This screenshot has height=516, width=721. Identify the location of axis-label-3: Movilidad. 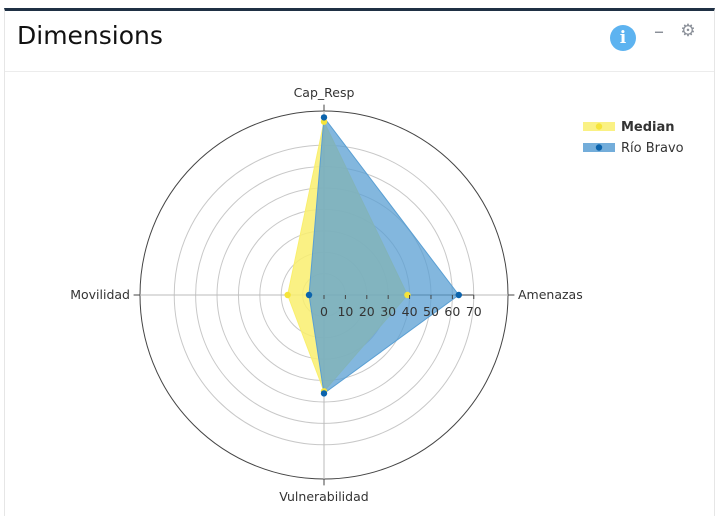
(100, 294).